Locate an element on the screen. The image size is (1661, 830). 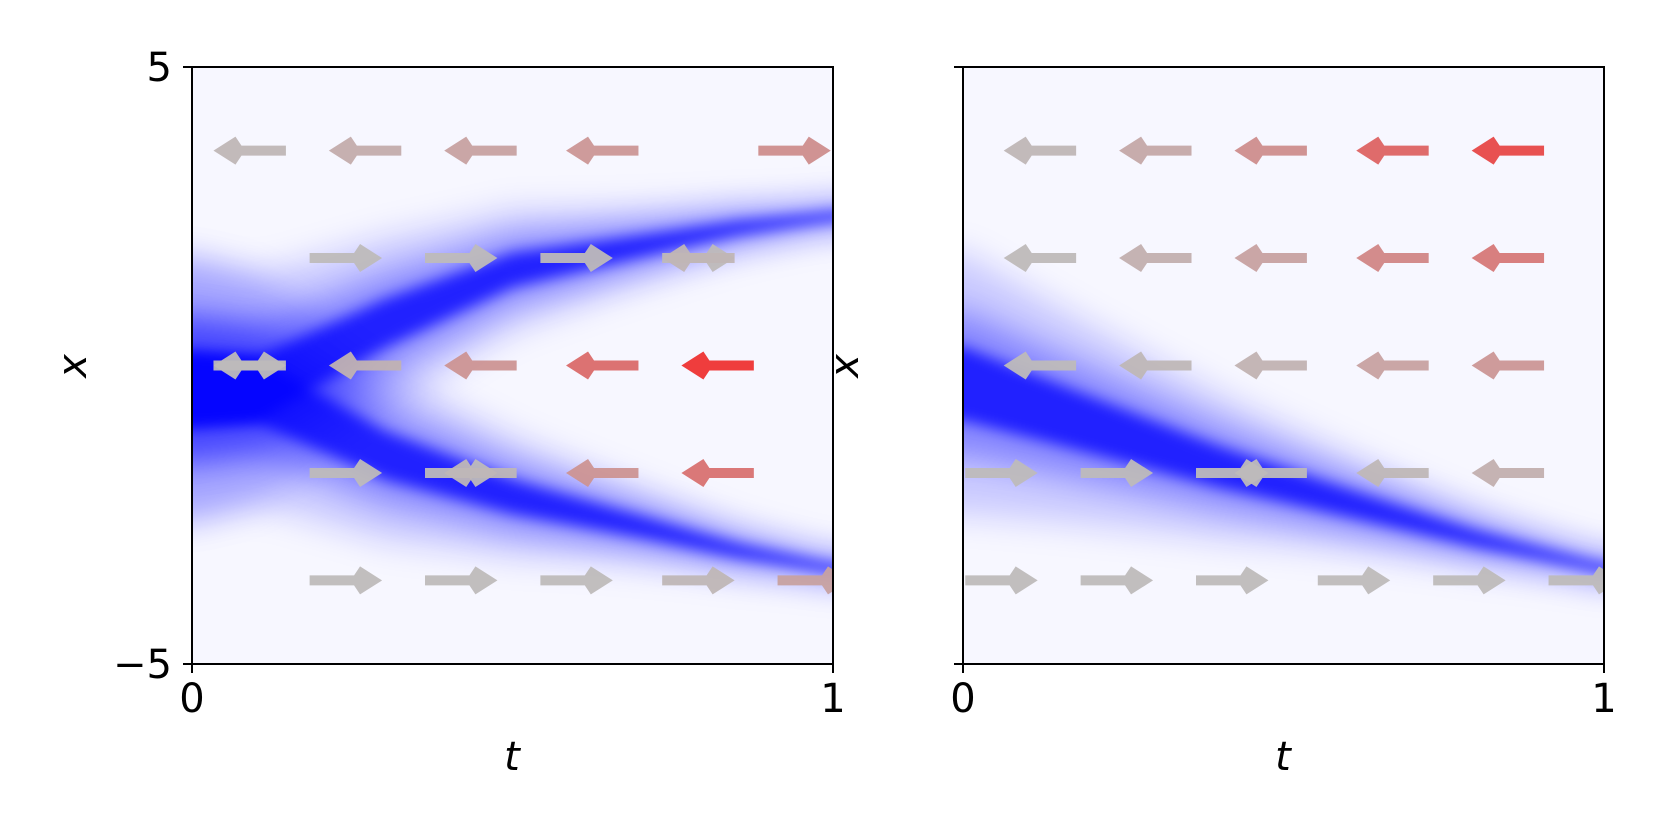
y-tick-label: 5 is located at coordinates (159, 68).